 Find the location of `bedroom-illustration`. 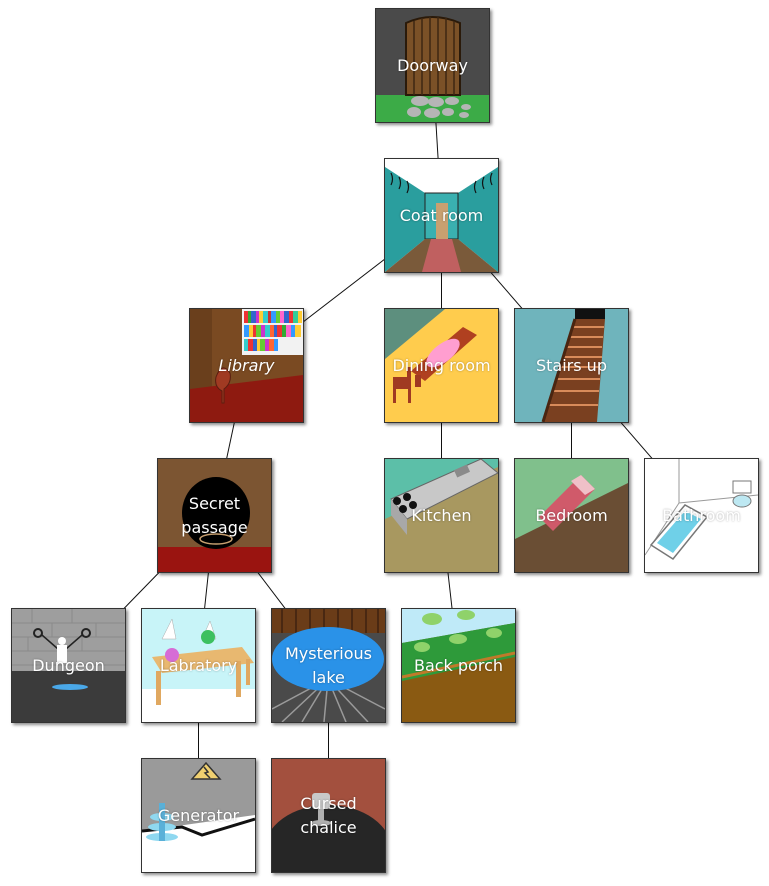

bedroom-illustration is located at coordinates (571, 515).